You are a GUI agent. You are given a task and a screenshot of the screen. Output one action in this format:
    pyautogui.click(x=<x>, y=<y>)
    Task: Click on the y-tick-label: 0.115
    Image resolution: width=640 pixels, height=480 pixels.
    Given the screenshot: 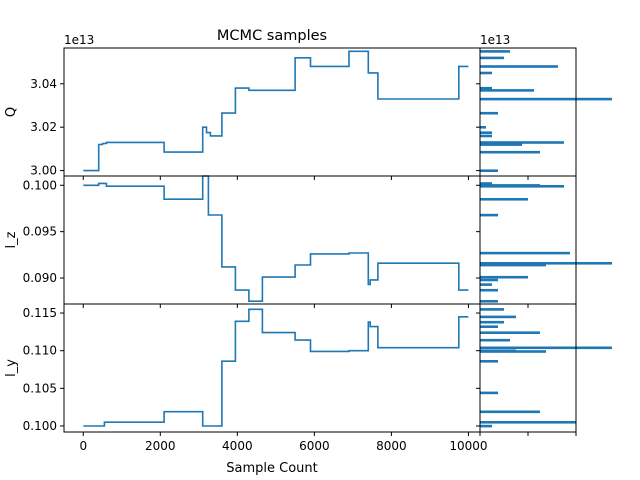 What is the action you would take?
    pyautogui.click(x=40, y=313)
    